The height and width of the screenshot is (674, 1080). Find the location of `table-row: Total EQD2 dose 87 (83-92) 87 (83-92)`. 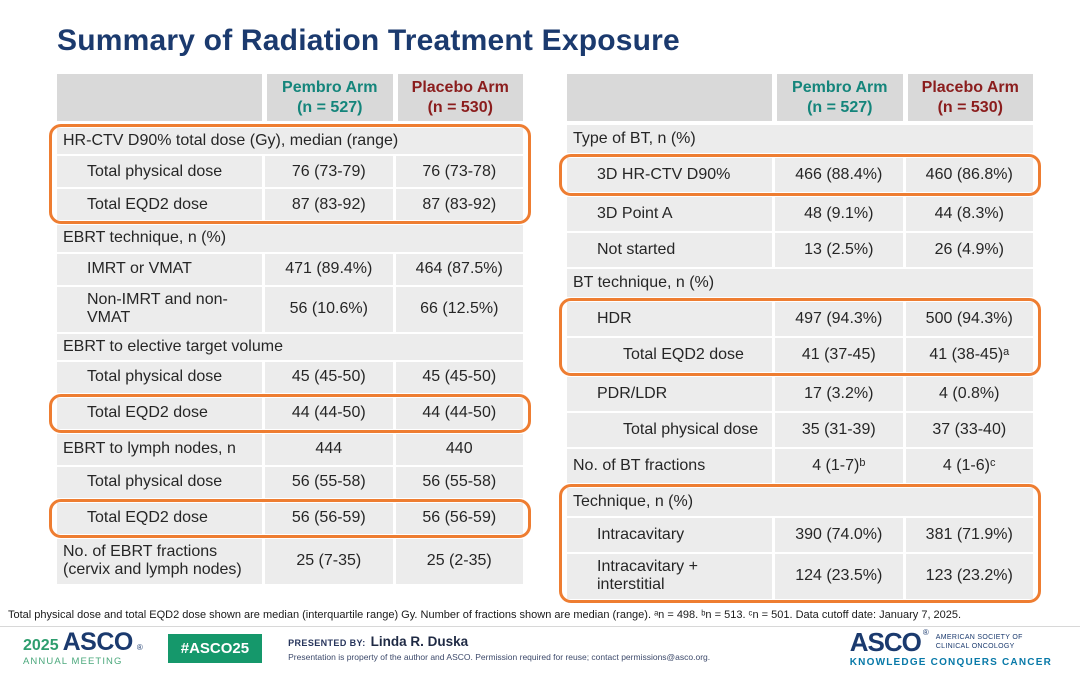

table-row: Total EQD2 dose 87 (83-92) 87 (83-92) is located at coordinates (290, 205).